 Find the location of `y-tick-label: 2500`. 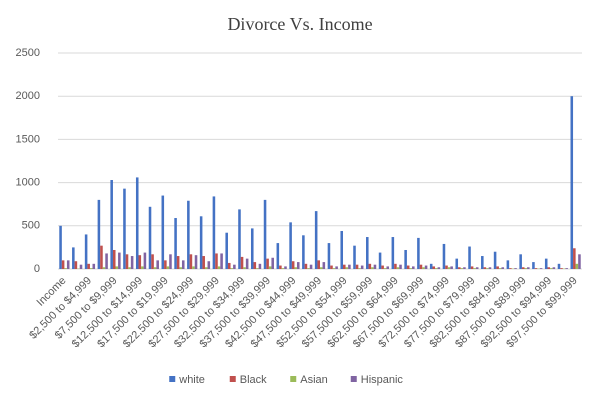

y-tick-label: 2500 is located at coordinates (28, 53).